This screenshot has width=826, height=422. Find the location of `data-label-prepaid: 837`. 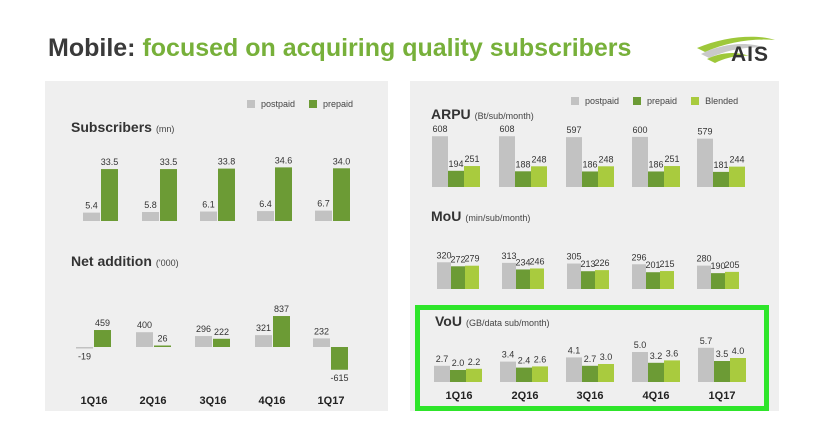

data-label-prepaid: 837 is located at coordinates (281, 309).